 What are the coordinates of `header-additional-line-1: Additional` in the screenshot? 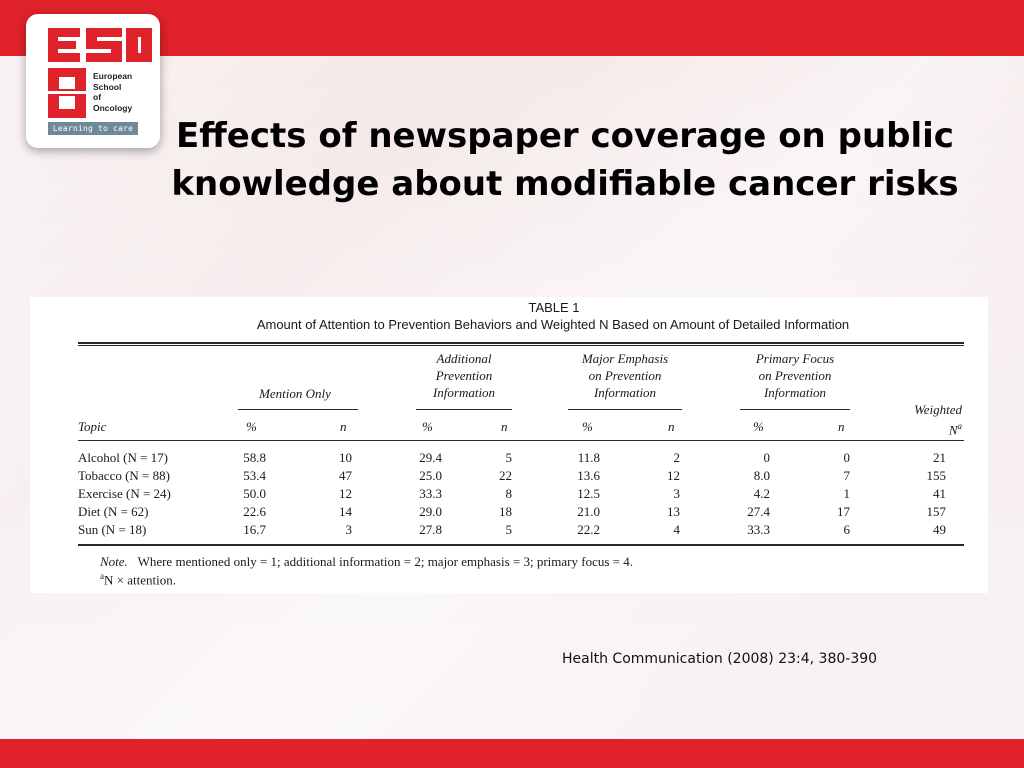 It's located at (464, 358).